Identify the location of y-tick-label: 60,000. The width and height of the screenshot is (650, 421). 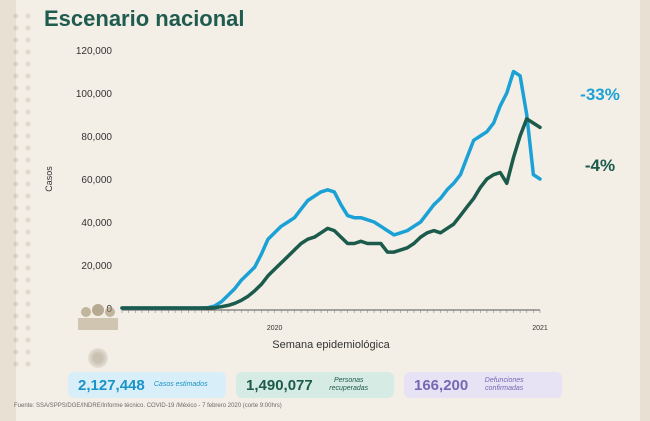
(96, 180).